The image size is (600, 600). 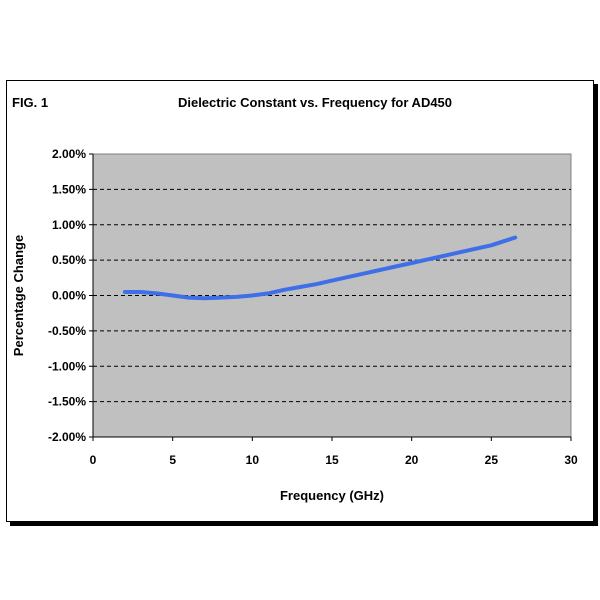 I want to click on x-tick-label: 10, so click(x=253, y=460).